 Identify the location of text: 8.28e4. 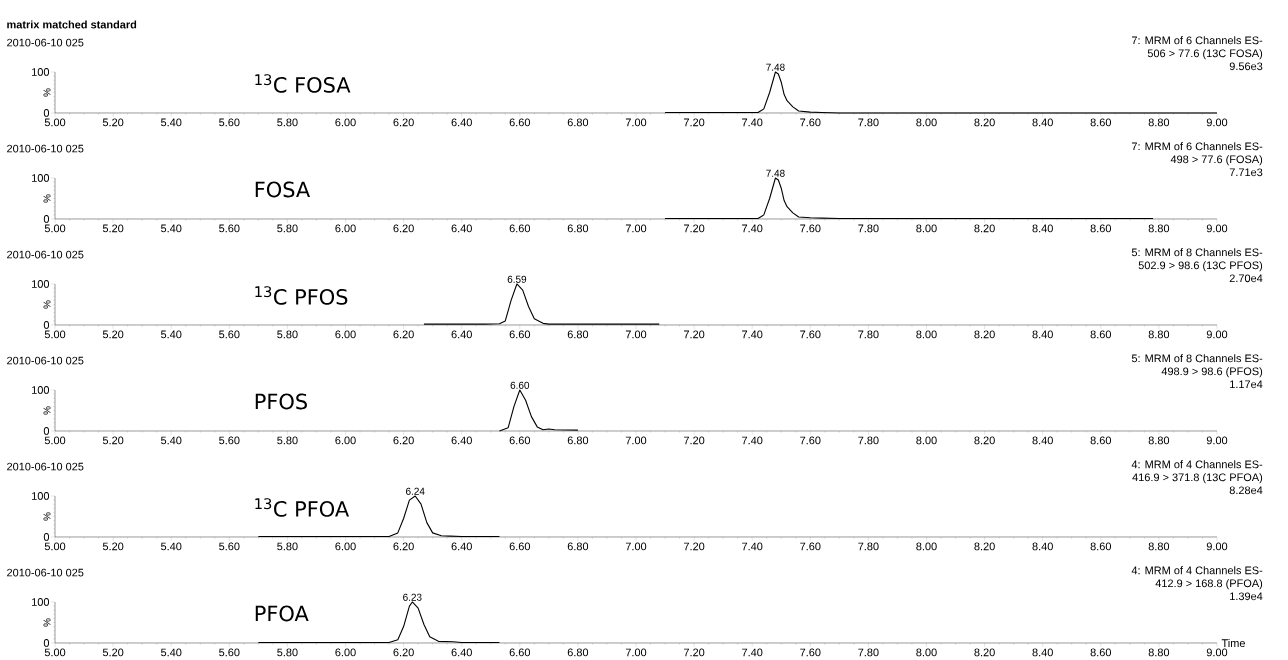
(1246, 490).